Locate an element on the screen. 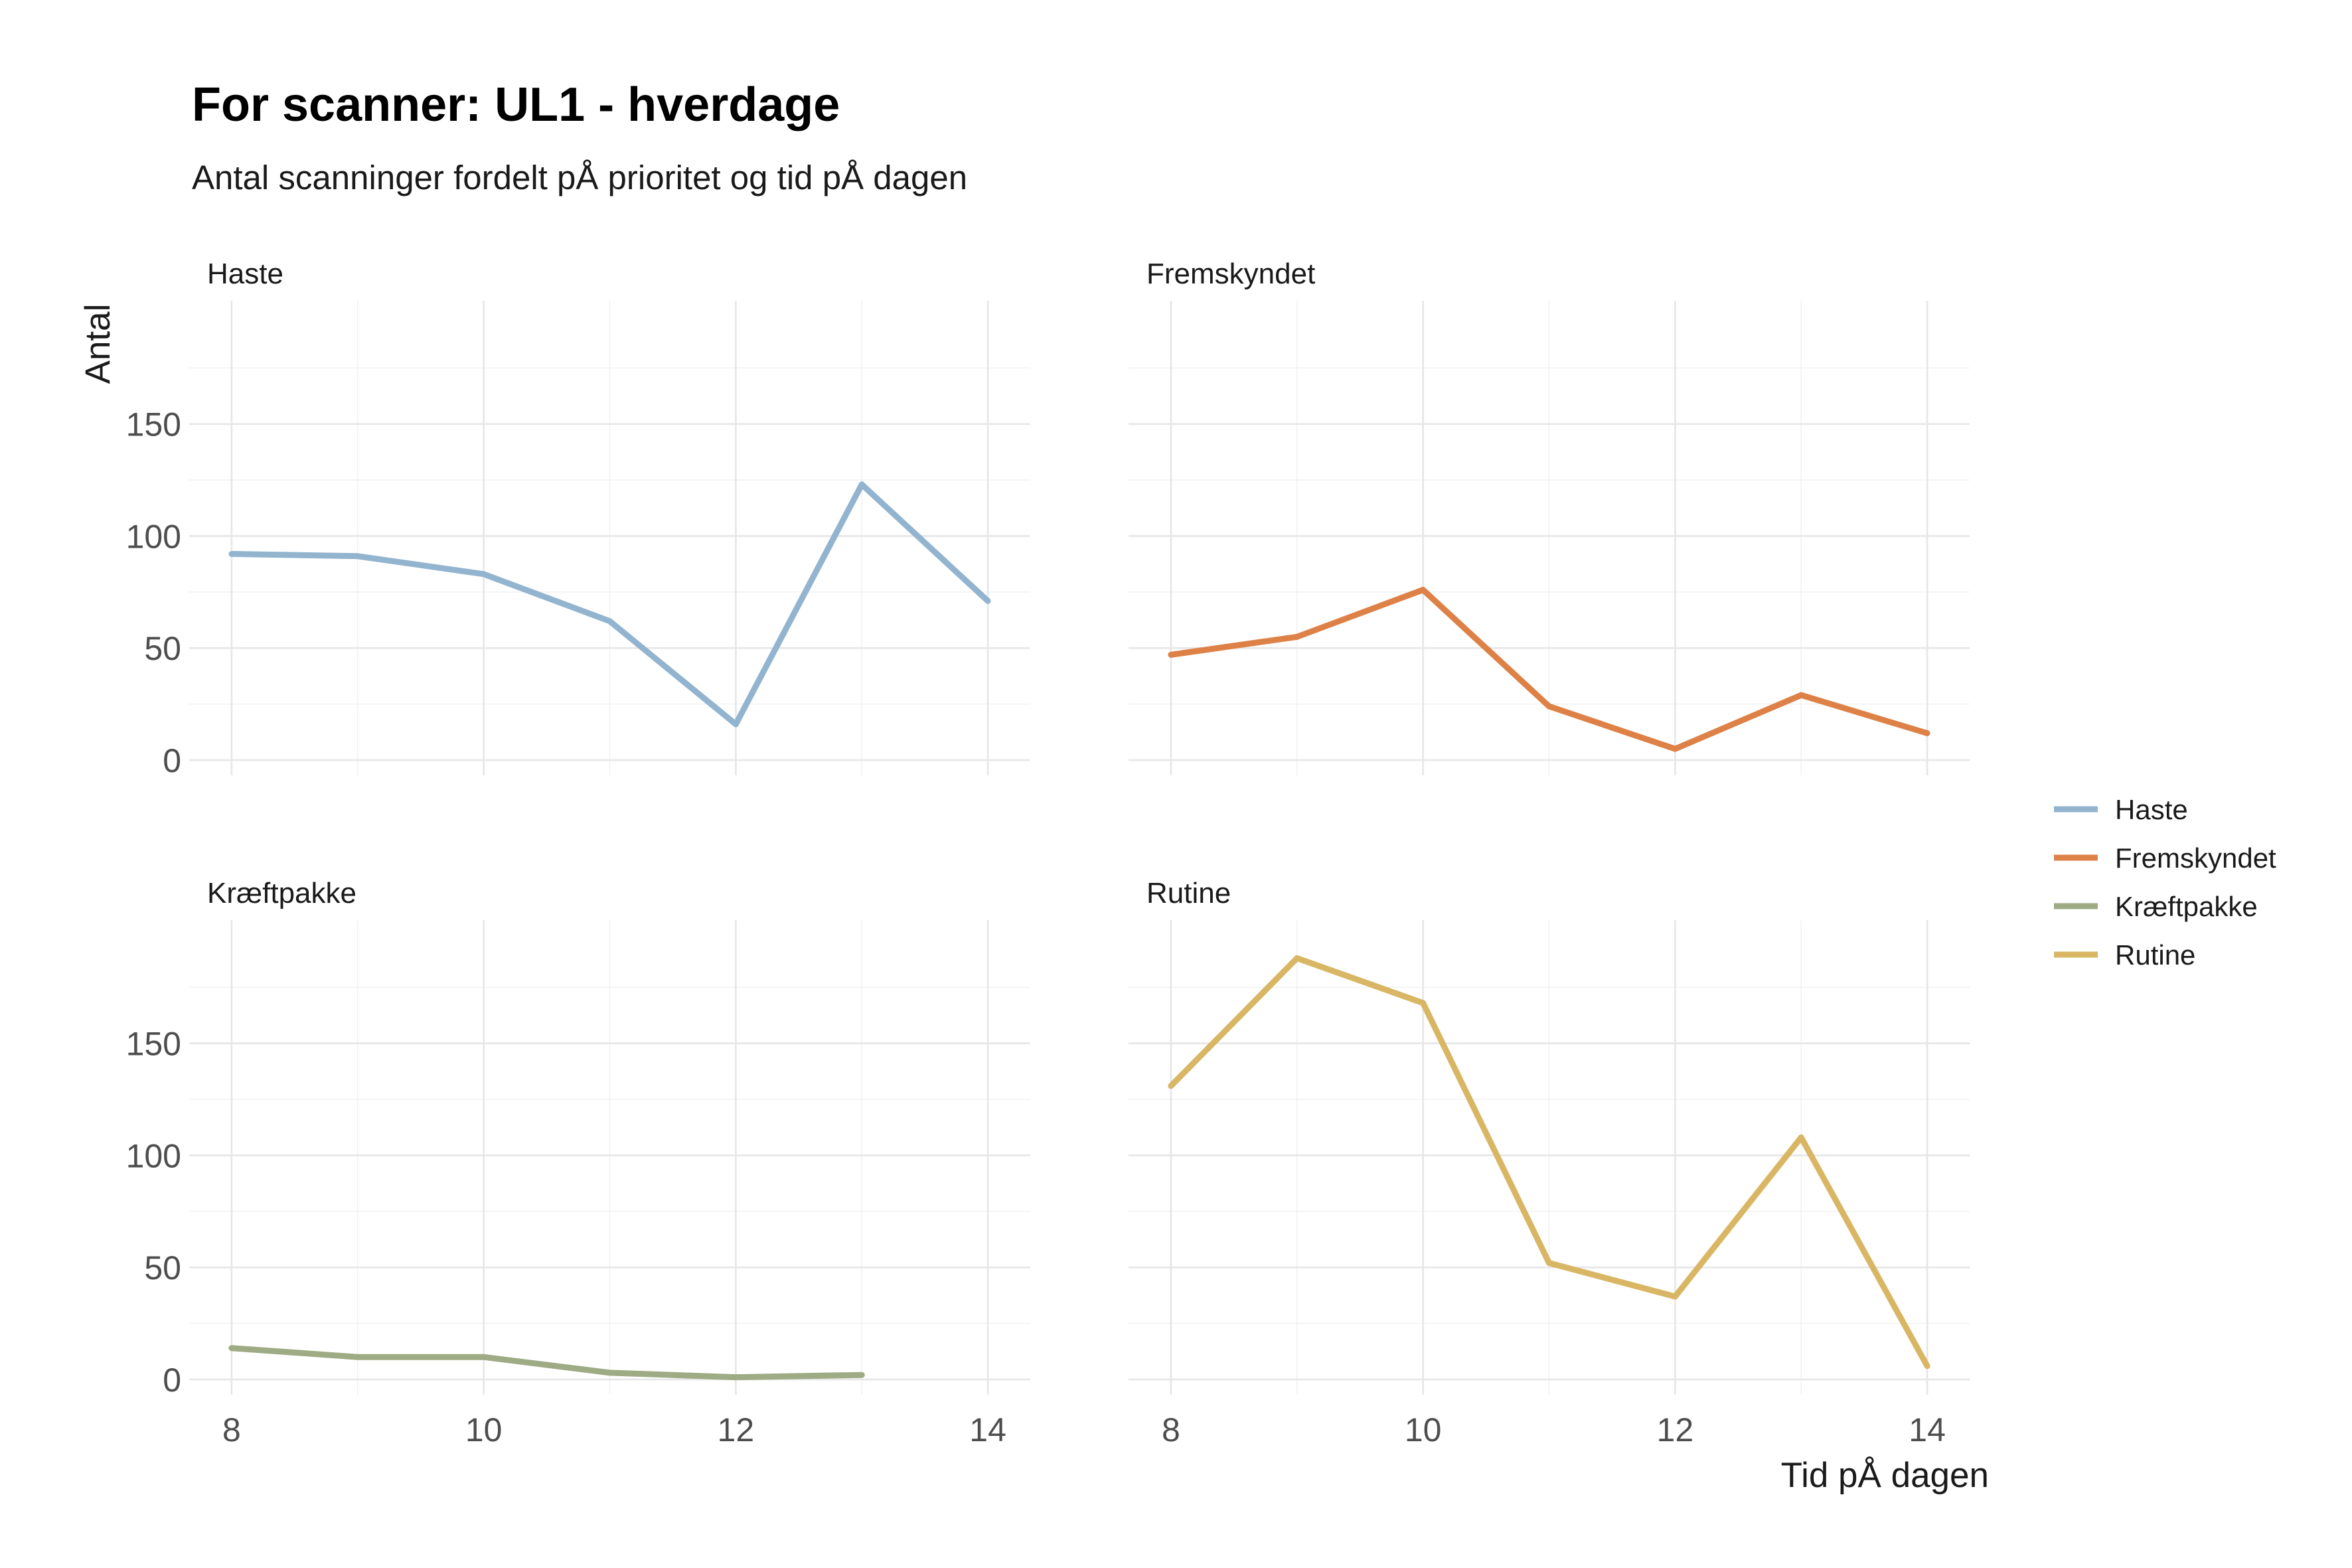 The image size is (2352, 1568). legend-label: Haste is located at coordinates (2151, 810).